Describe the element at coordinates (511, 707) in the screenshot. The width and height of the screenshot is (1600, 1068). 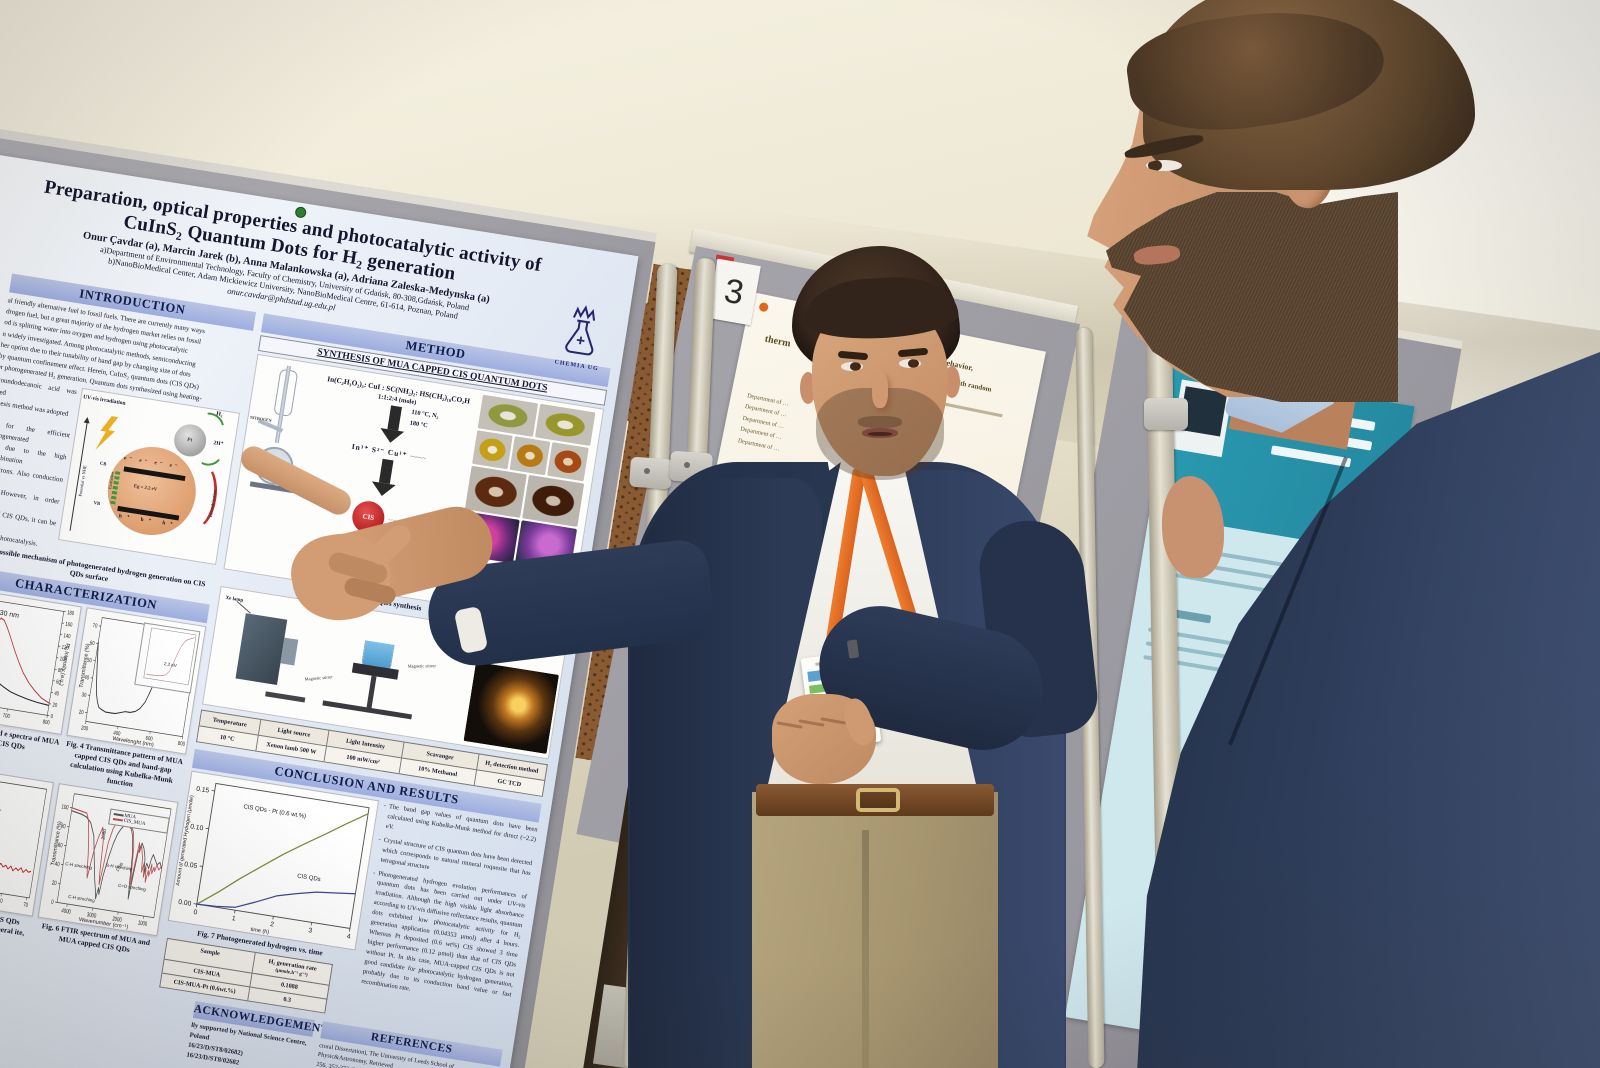
I see `lamp-photo` at that location.